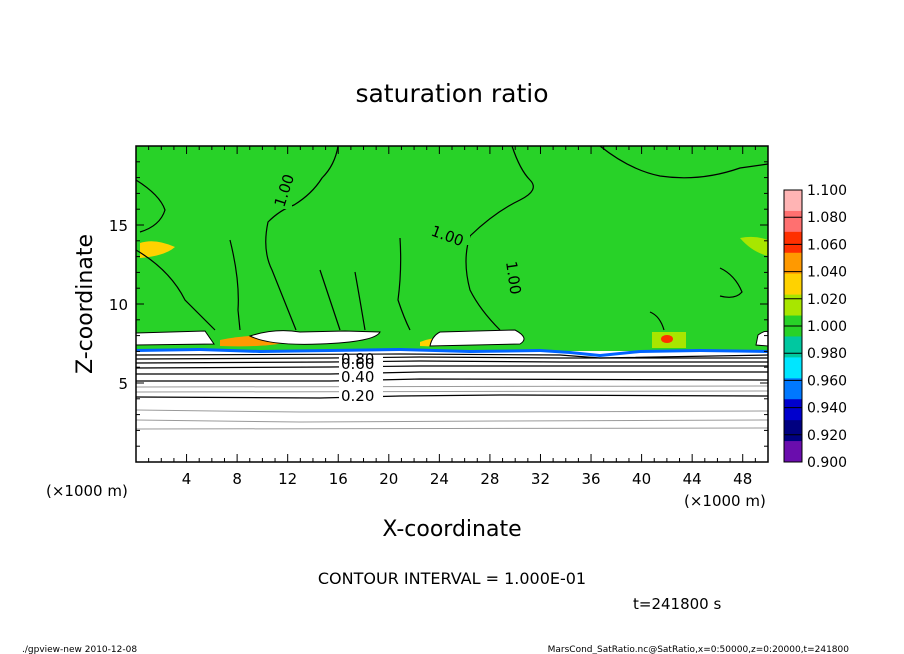  I want to click on x-tick-label: 12, so click(287, 479).